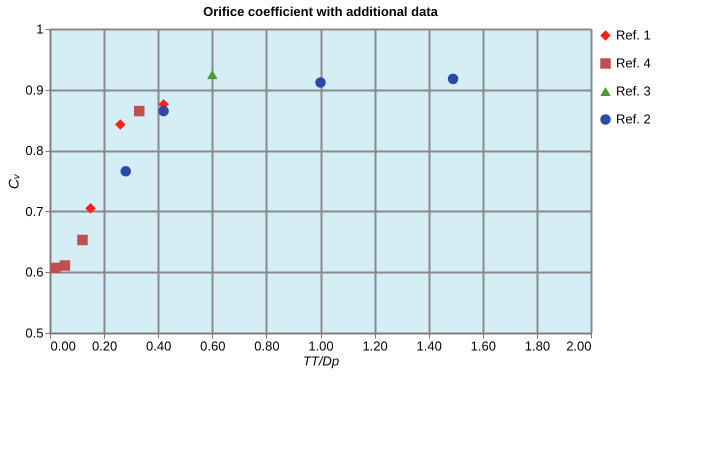 Image resolution: width=713 pixels, height=451 pixels. What do you see at coordinates (105, 346) in the screenshot?
I see `x-tick-label: 0.20` at bounding box center [105, 346].